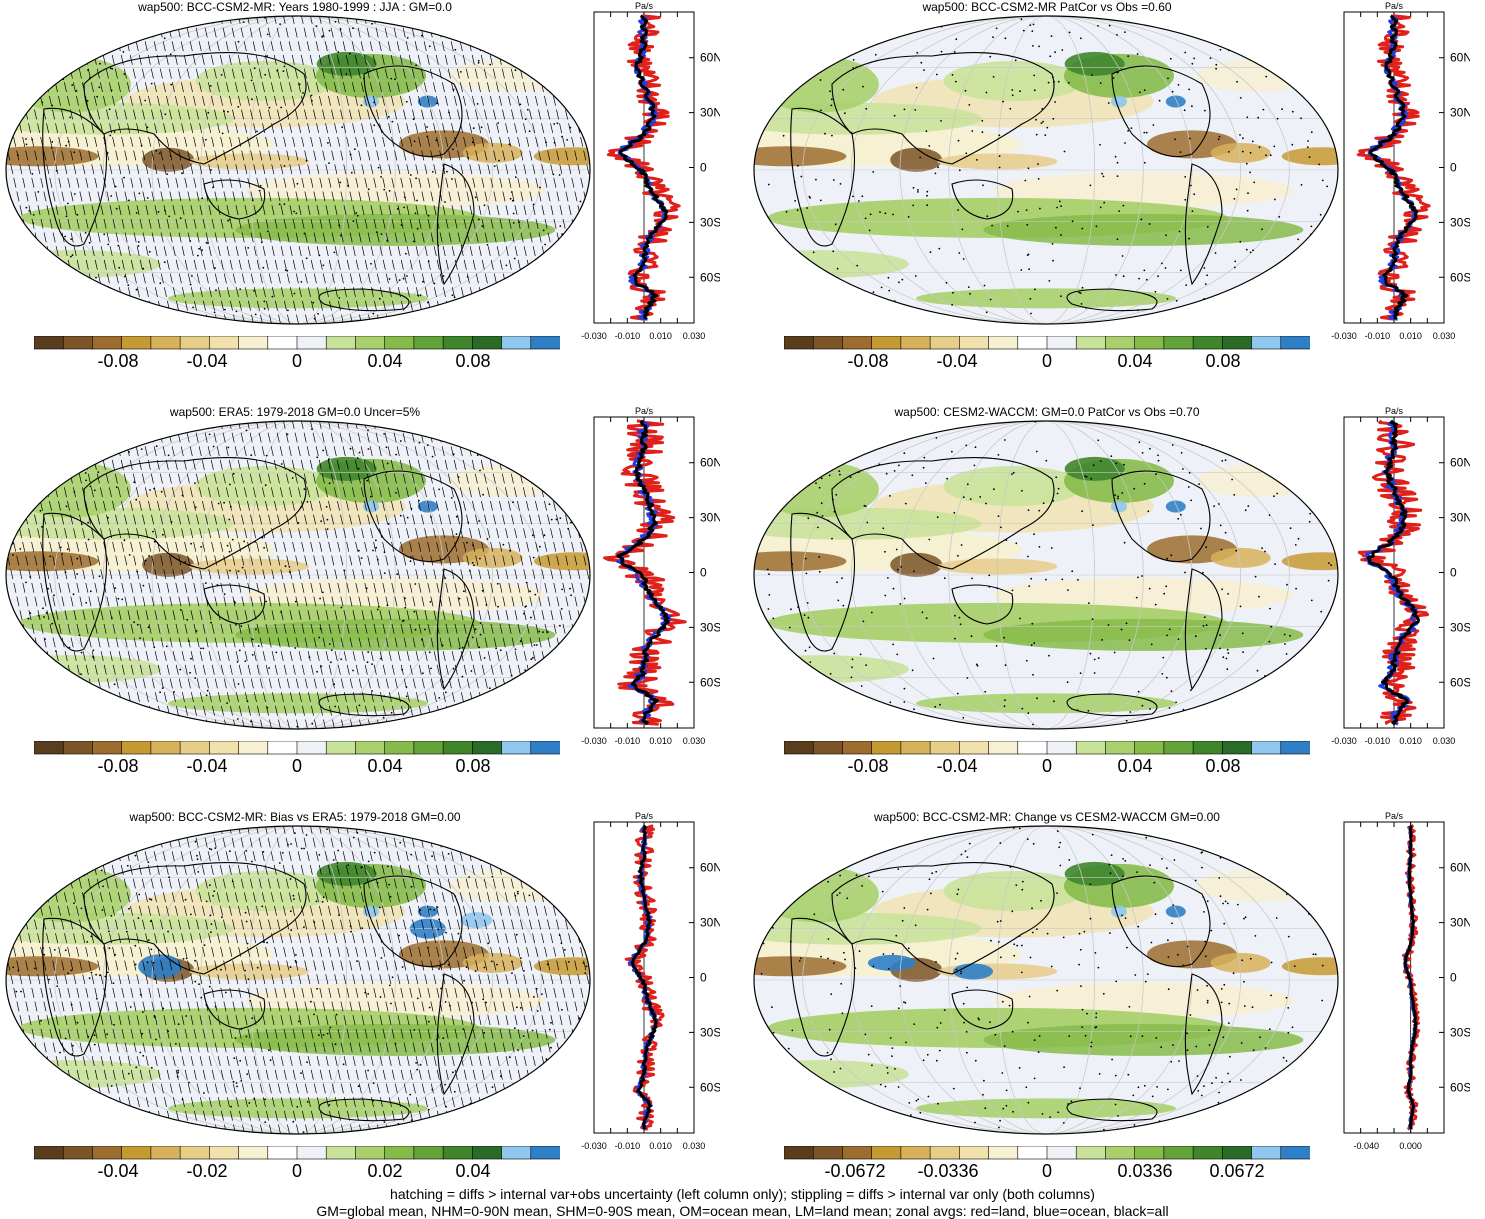 Image resolution: width=1485 pixels, height=1219 pixels. I want to click on profile-x-tick-label: -0.030, so click(1344, 741).